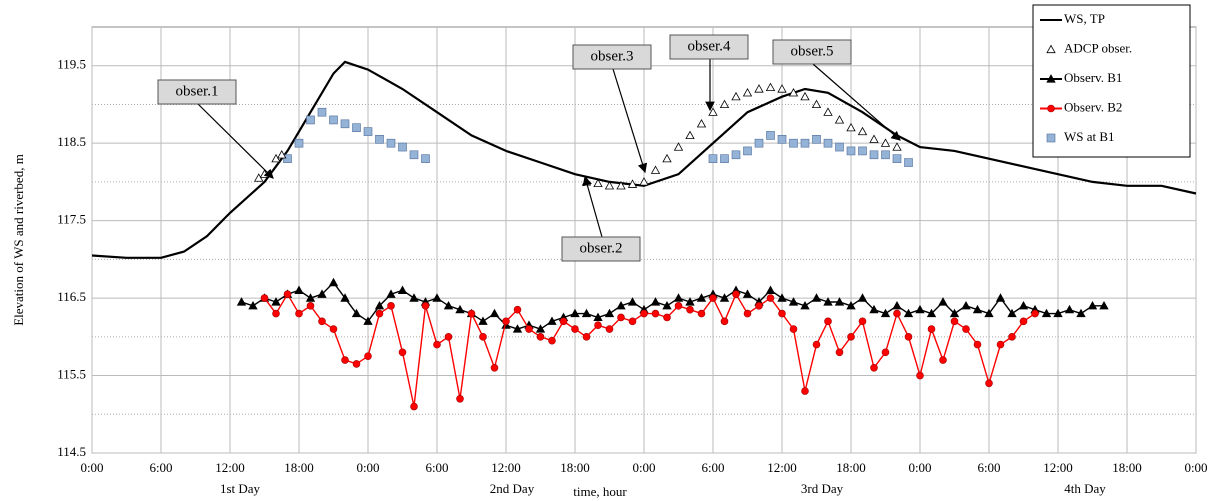 This screenshot has height=501, width=1221. What do you see at coordinates (160, 467) in the screenshot?
I see `x-tick-label: 6:00` at bounding box center [160, 467].